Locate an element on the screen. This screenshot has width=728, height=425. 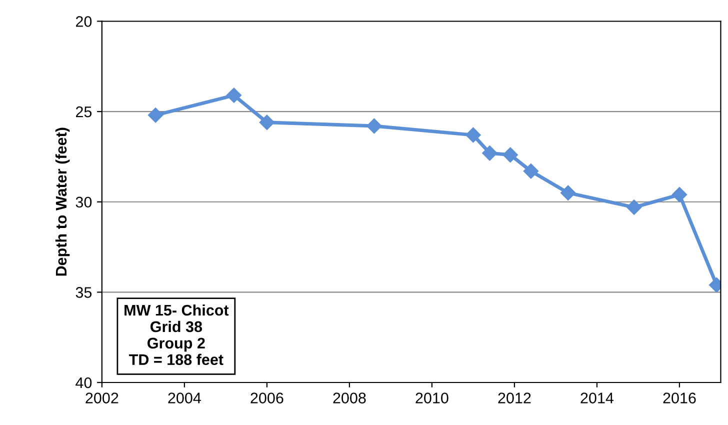
y-tick-label: 40 is located at coordinates (84, 382).